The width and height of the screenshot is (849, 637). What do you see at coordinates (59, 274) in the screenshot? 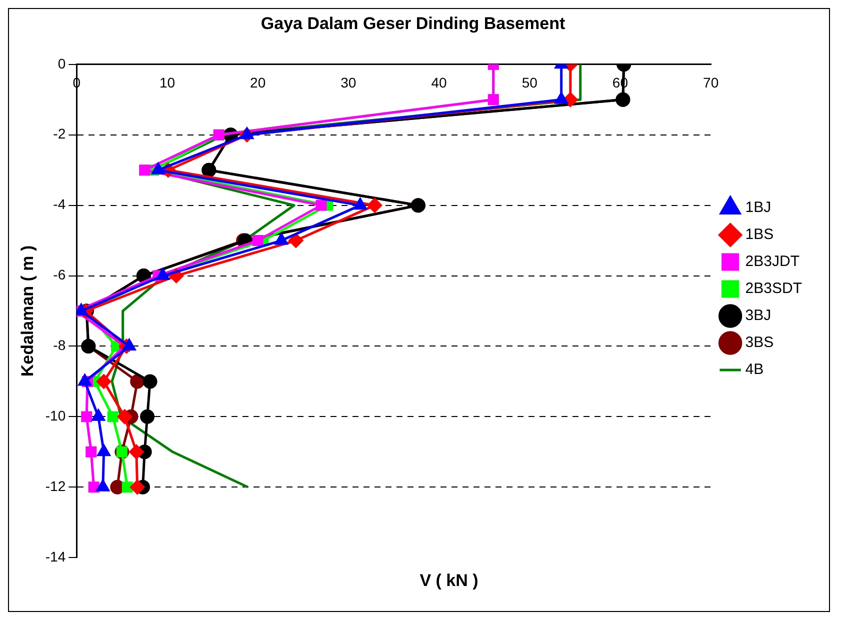
I see `y-tick-label: -6` at bounding box center [59, 274].